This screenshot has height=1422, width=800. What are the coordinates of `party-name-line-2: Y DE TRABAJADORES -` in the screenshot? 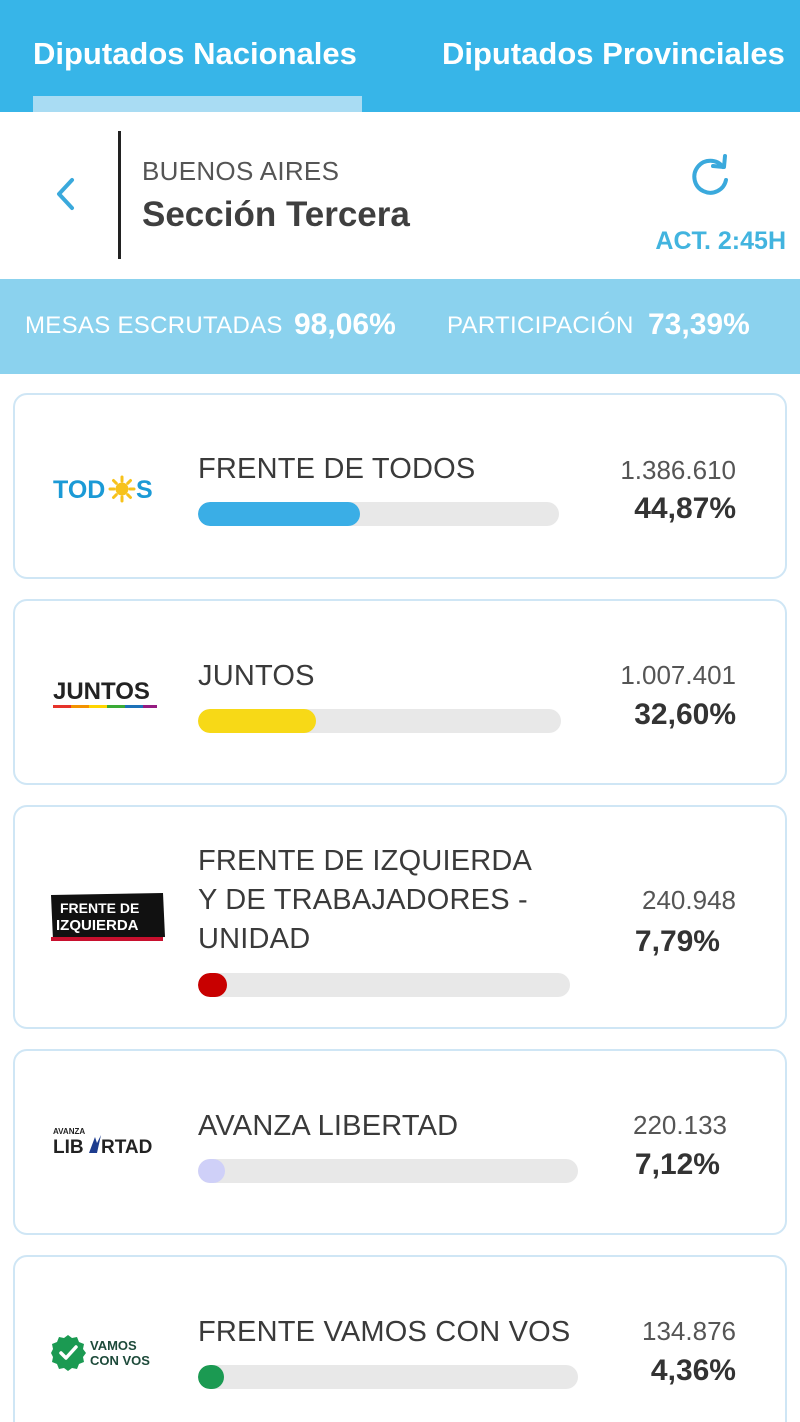 It's located at (363, 900).